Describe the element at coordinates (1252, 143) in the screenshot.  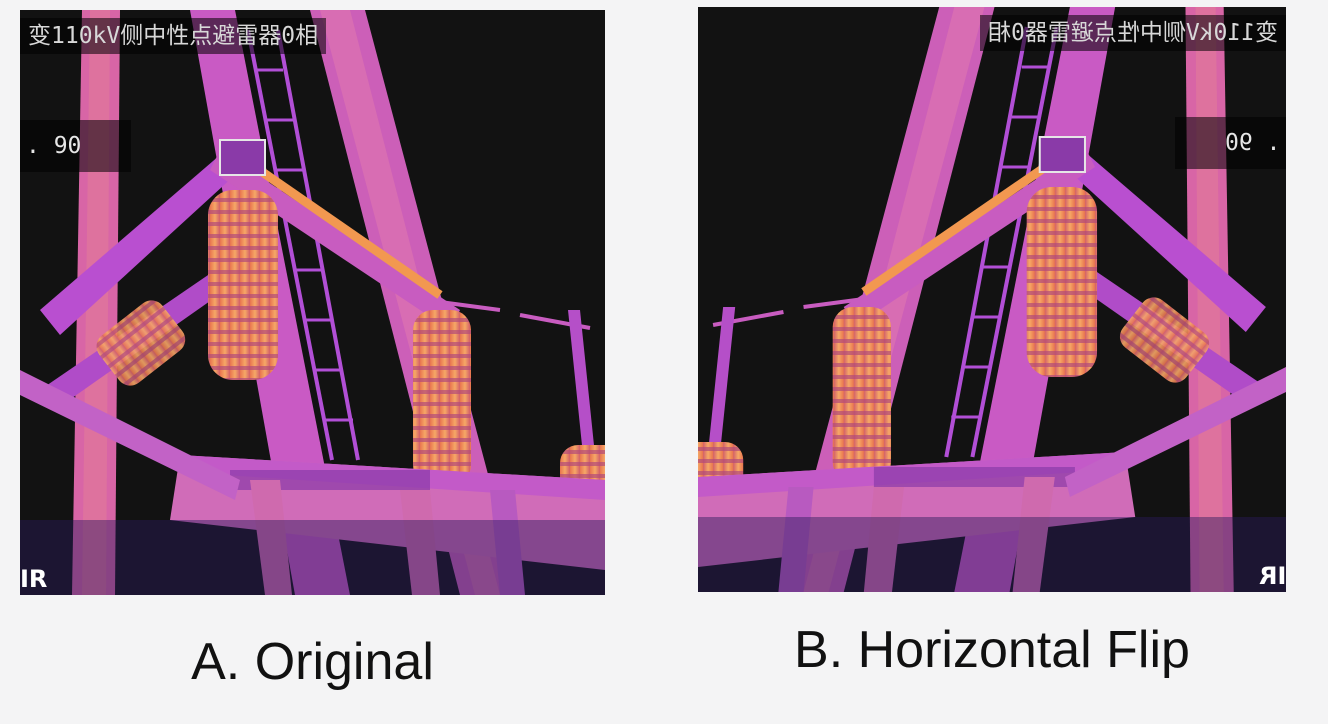
I see `overlay-value-flipped-text: . 90` at that location.